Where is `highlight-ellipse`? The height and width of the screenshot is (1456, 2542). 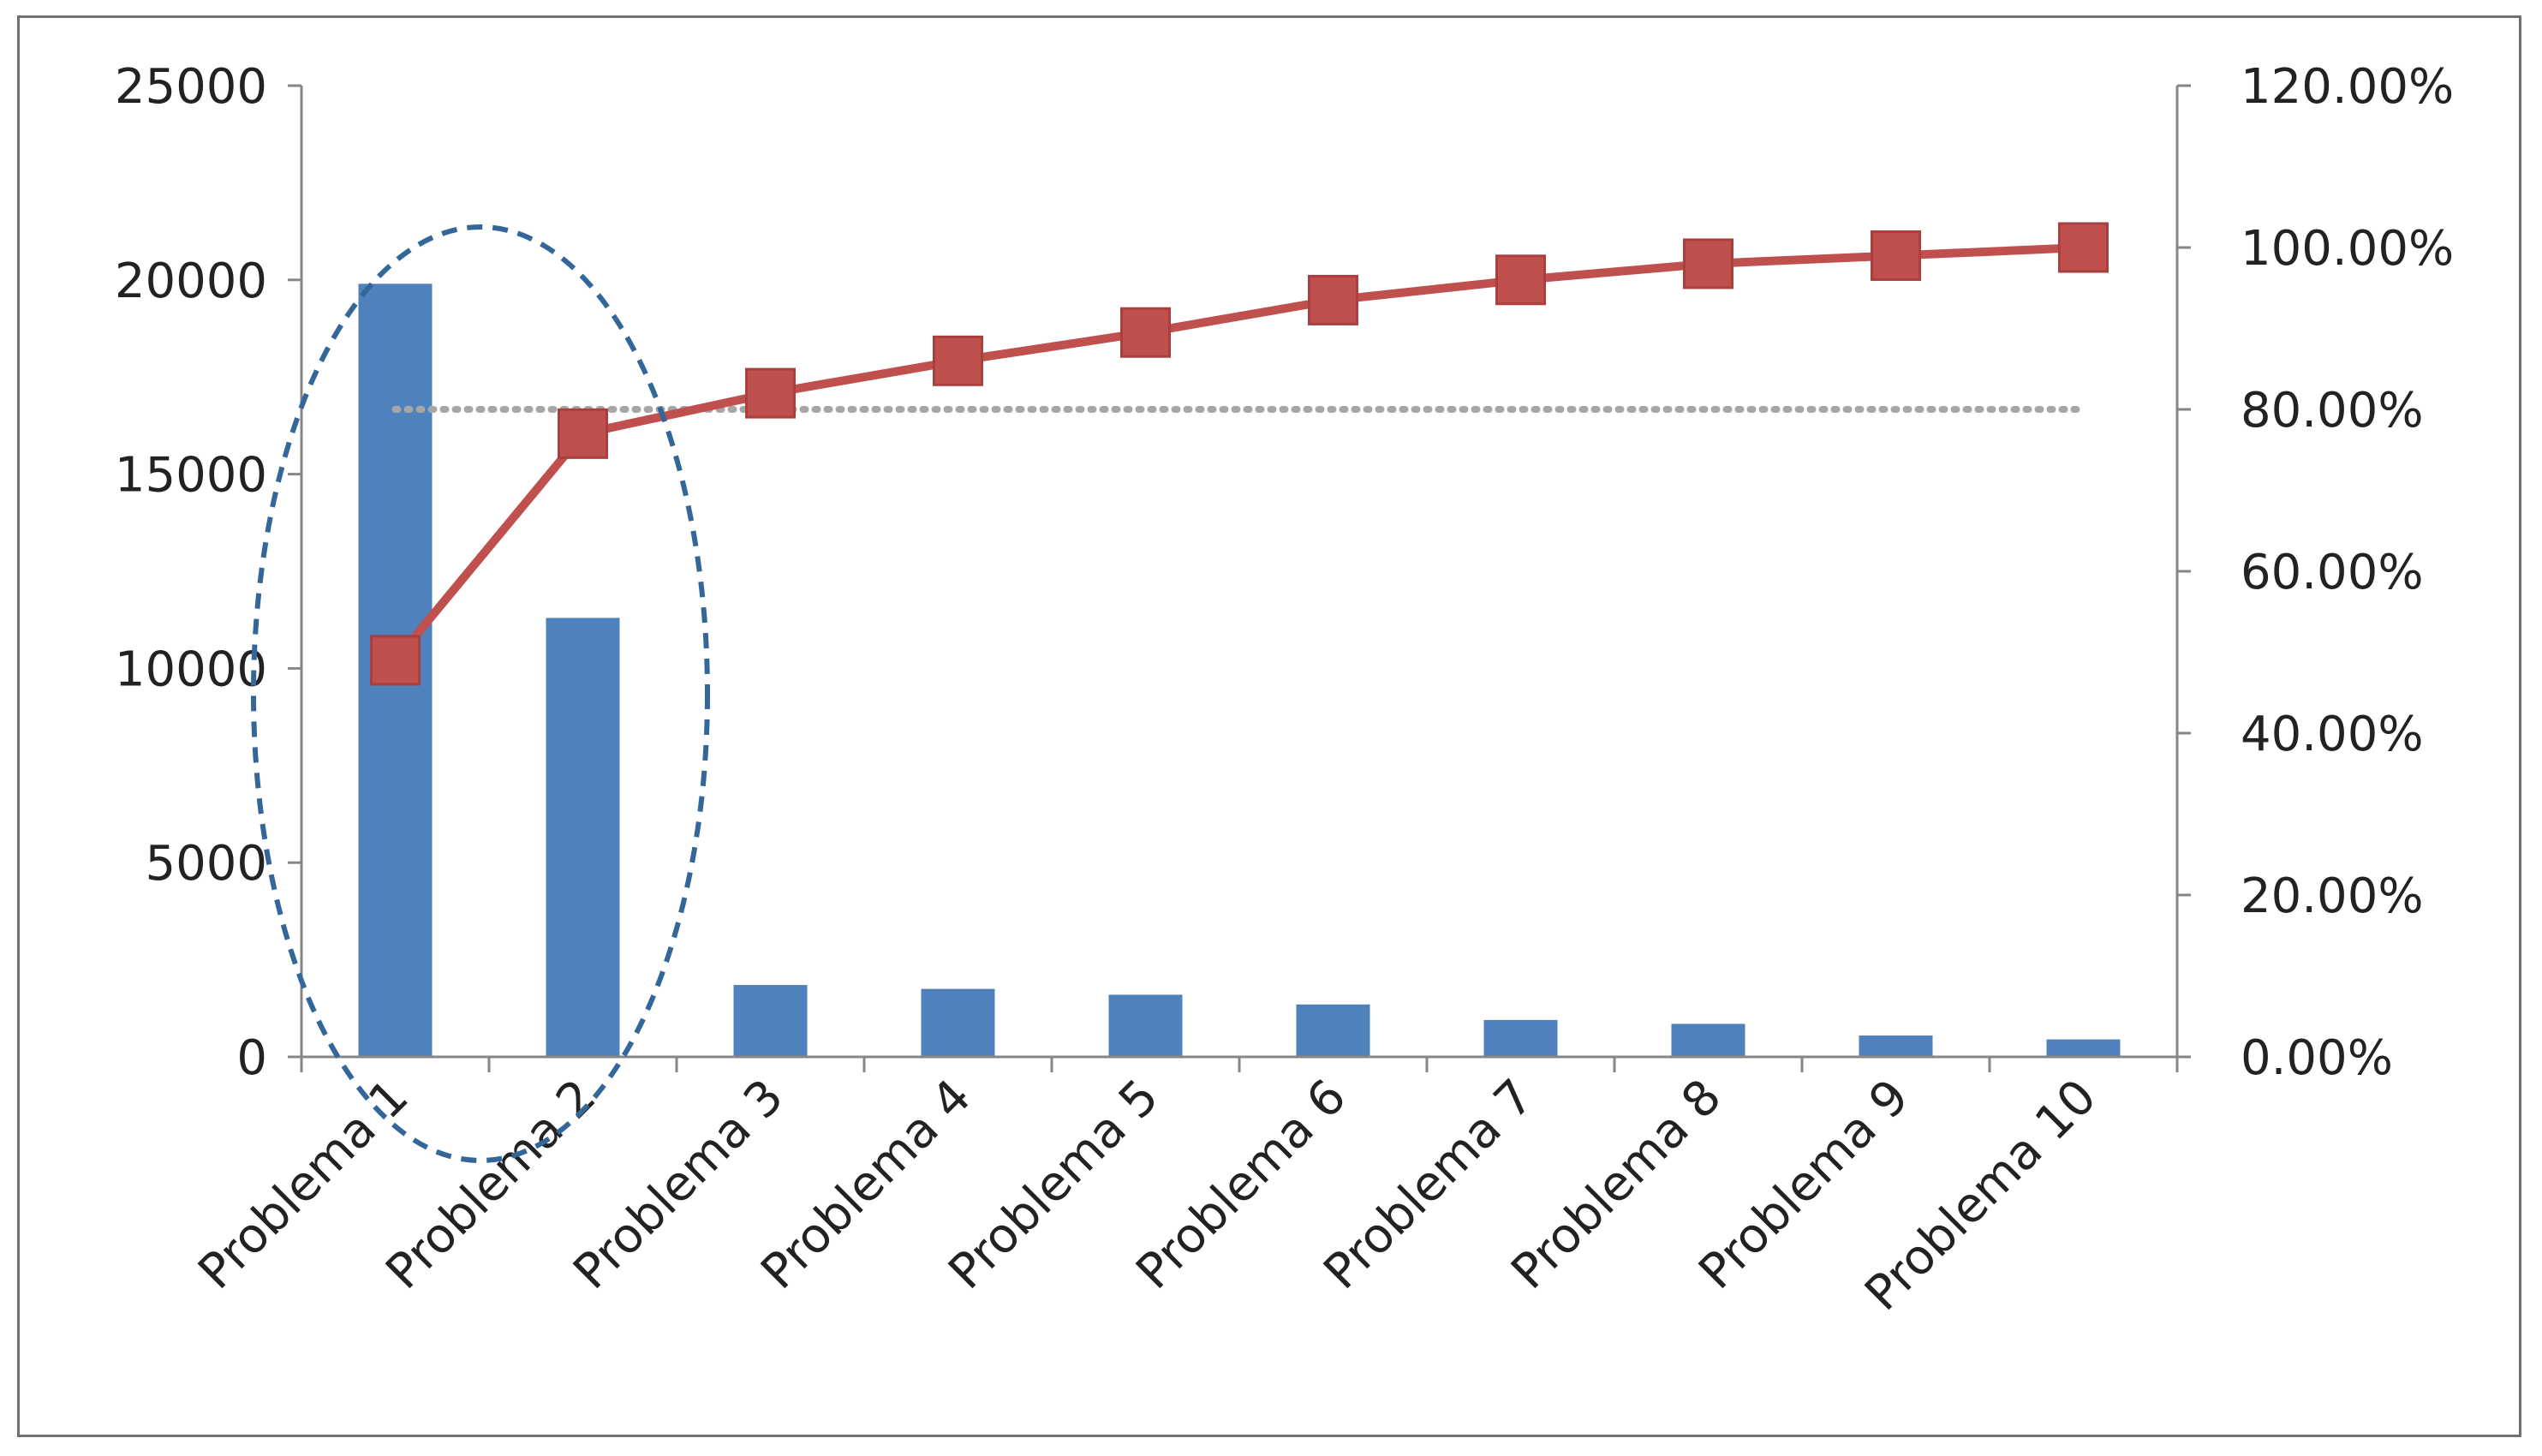 highlight-ellipse is located at coordinates (480, 693).